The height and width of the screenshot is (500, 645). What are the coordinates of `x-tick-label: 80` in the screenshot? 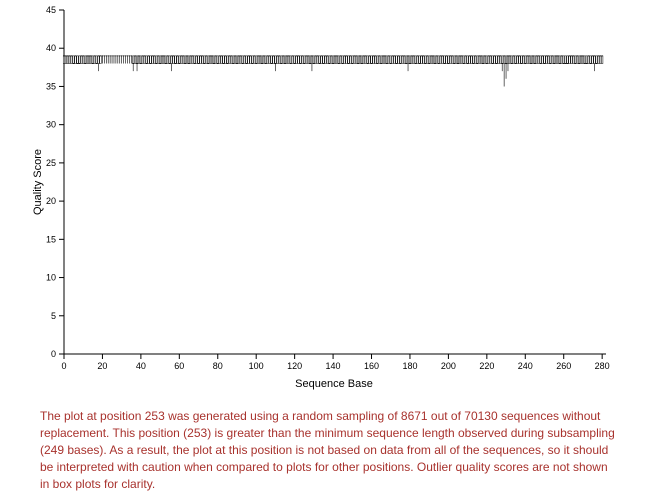 It's located at (218, 366).